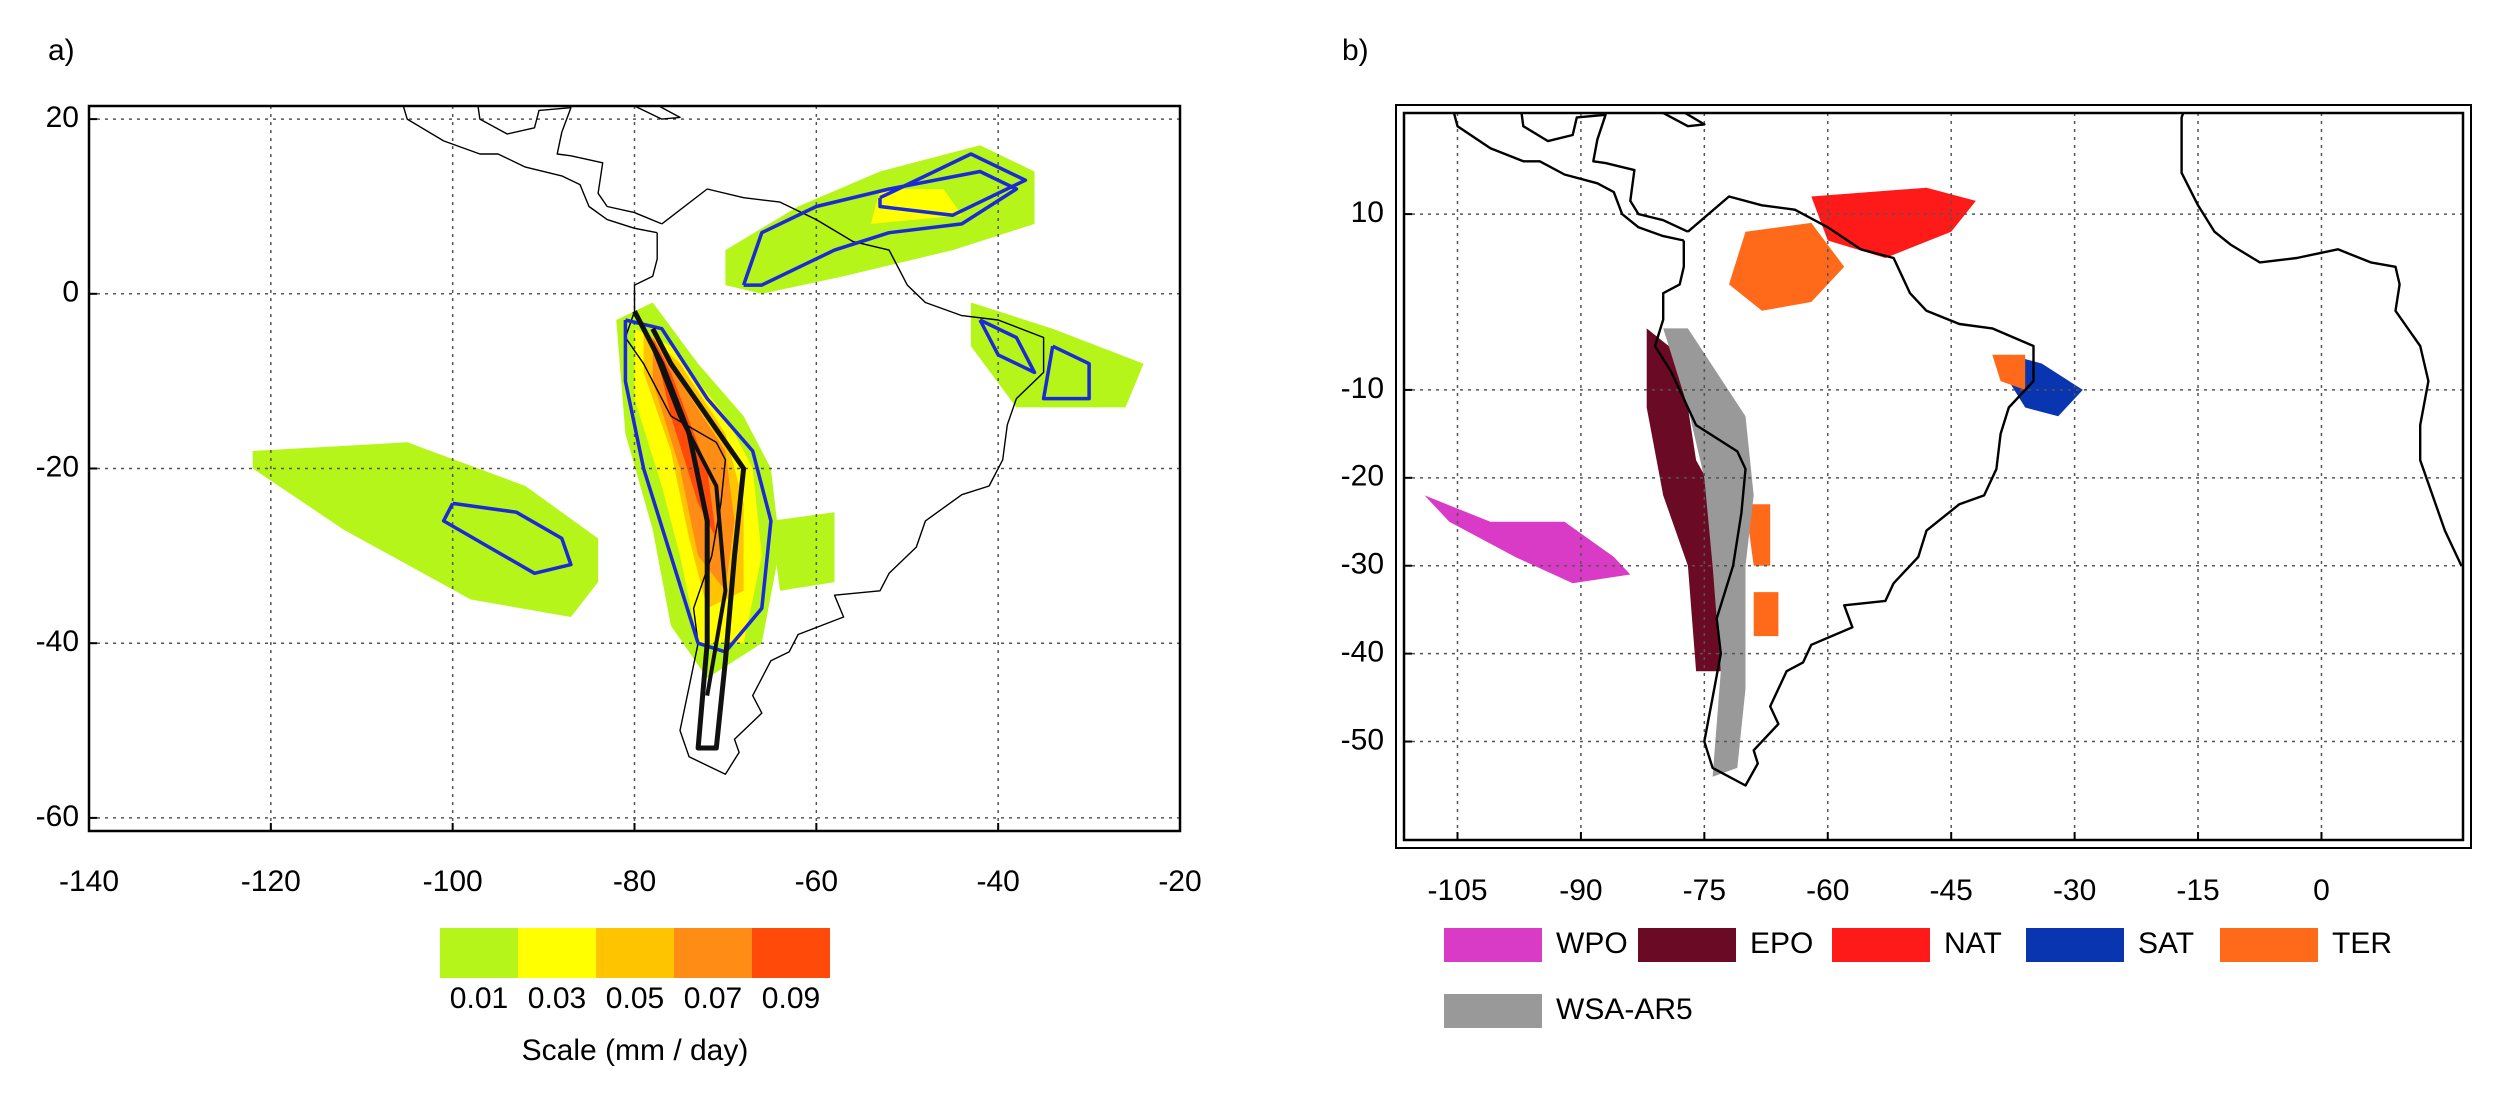 This screenshot has width=2500, height=1100. I want to click on colorbar-label: 0.03, so click(557, 998).